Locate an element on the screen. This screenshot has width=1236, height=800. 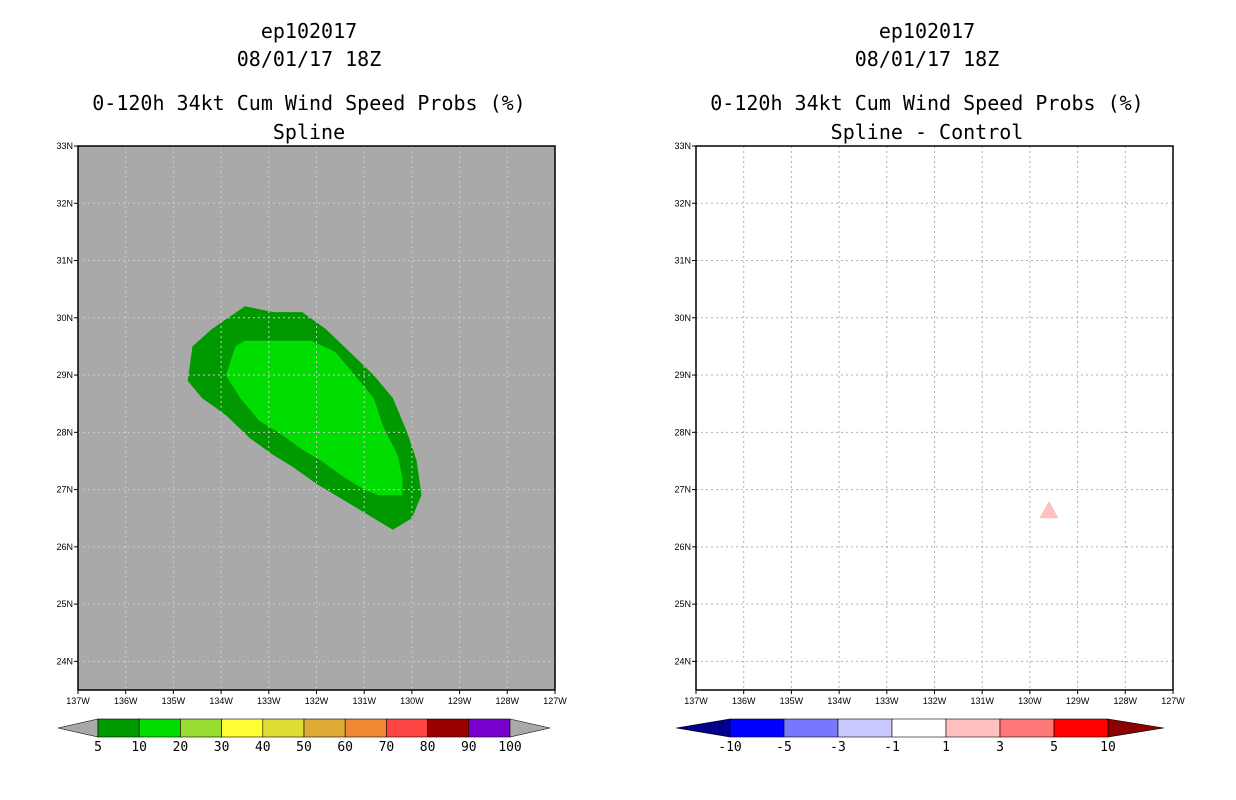
chart-subtitle: Spline - Control is located at coordinates (927, 132).